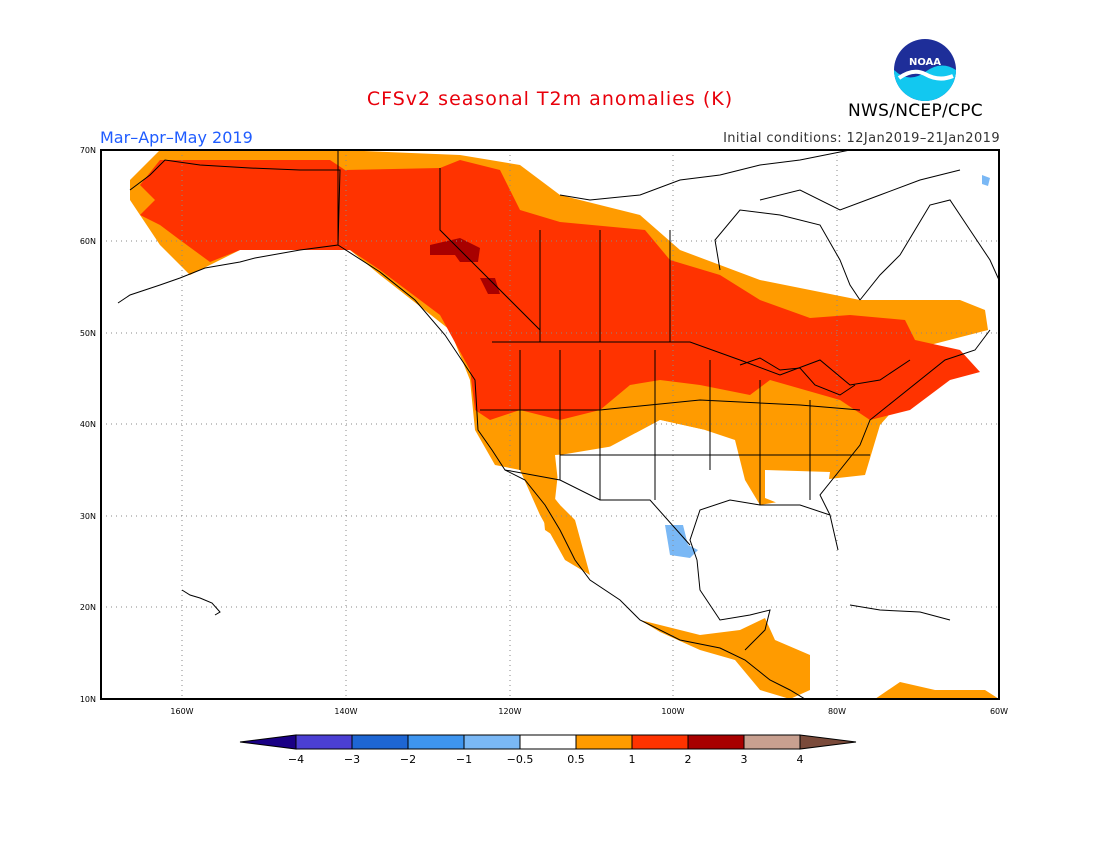 The height and width of the screenshot is (850, 1100). What do you see at coordinates (88, 699) in the screenshot?
I see `lat-label: 10N` at bounding box center [88, 699].